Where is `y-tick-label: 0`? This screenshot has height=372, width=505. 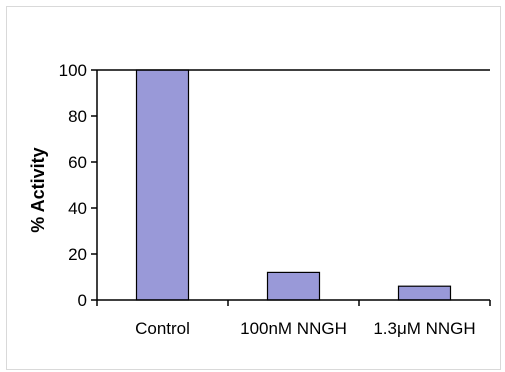 y-tick-label: 0 is located at coordinates (82, 300).